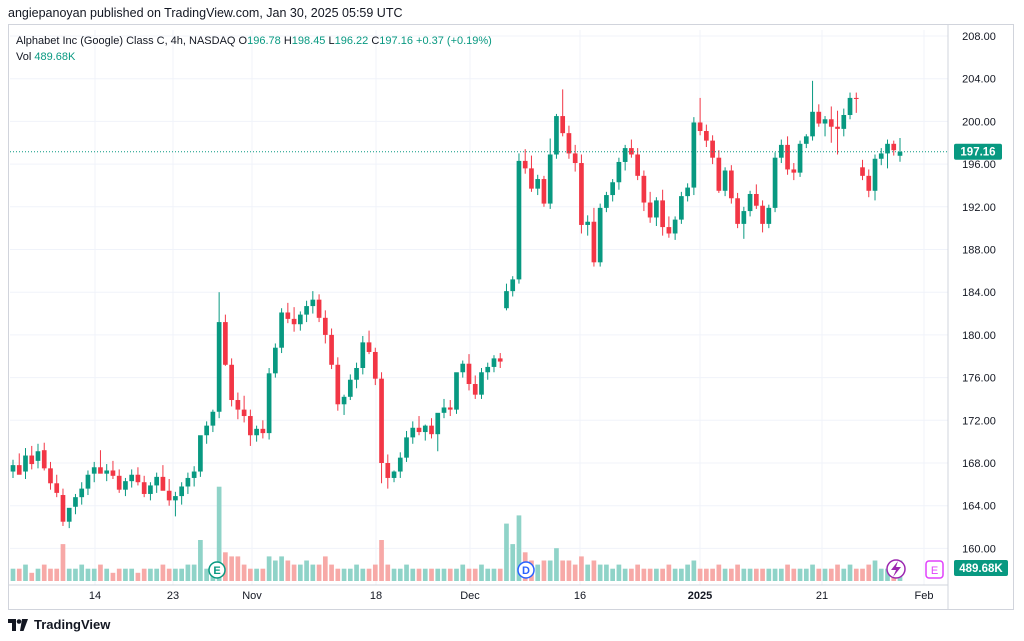  What do you see at coordinates (217, 570) in the screenshot?
I see `earnings-marker-oct: E` at bounding box center [217, 570].